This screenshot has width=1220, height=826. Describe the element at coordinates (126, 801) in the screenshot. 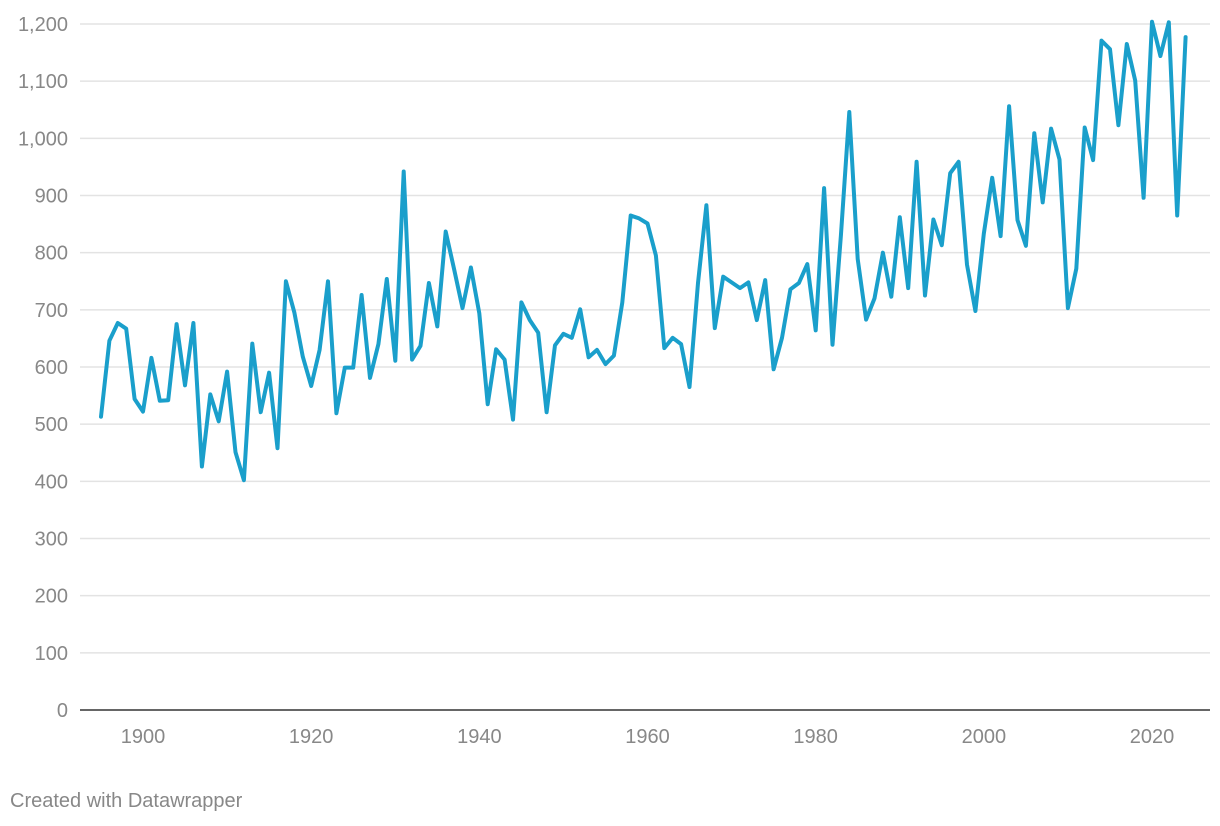

I see `credit-text: Created with Datawrapper` at that location.